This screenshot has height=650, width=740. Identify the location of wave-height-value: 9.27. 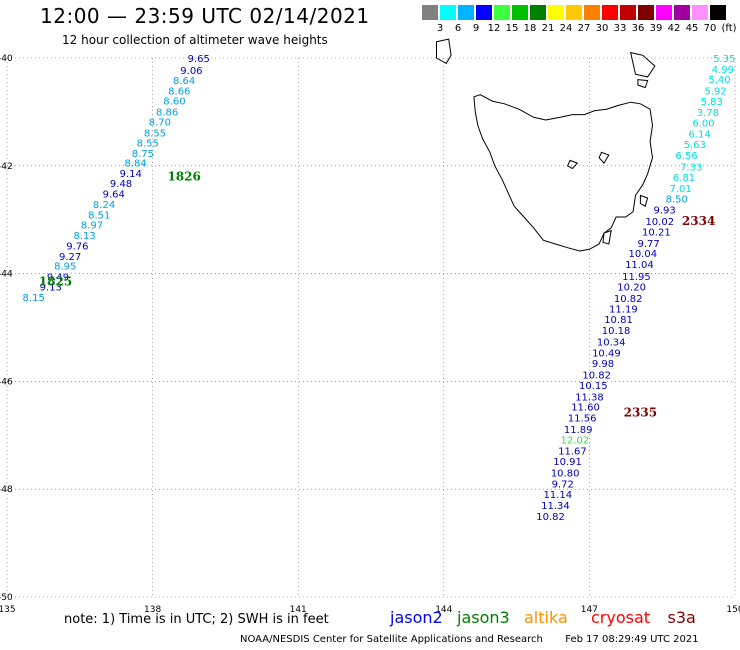
(70, 257).